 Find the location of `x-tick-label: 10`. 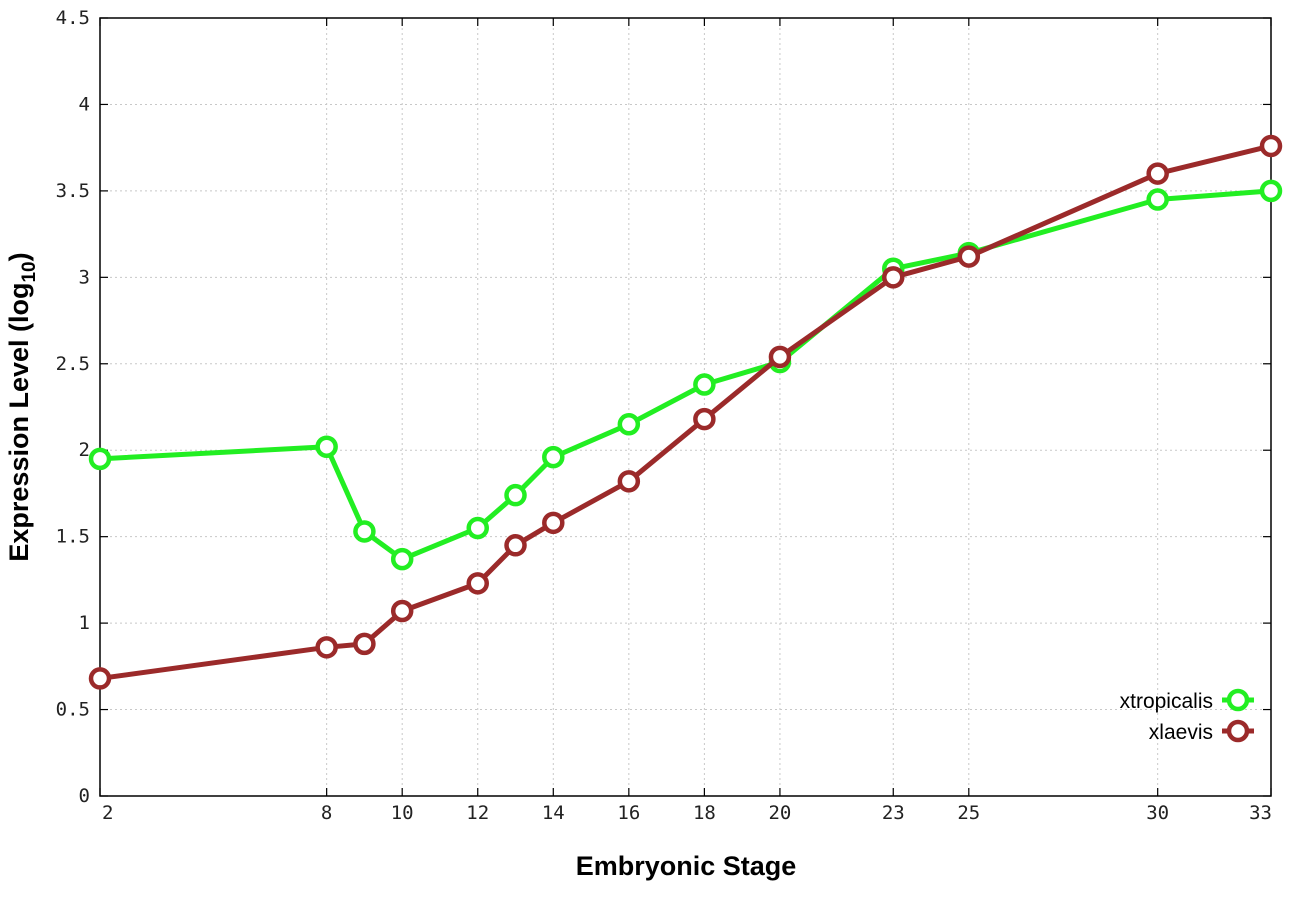

x-tick-label: 10 is located at coordinates (402, 813).